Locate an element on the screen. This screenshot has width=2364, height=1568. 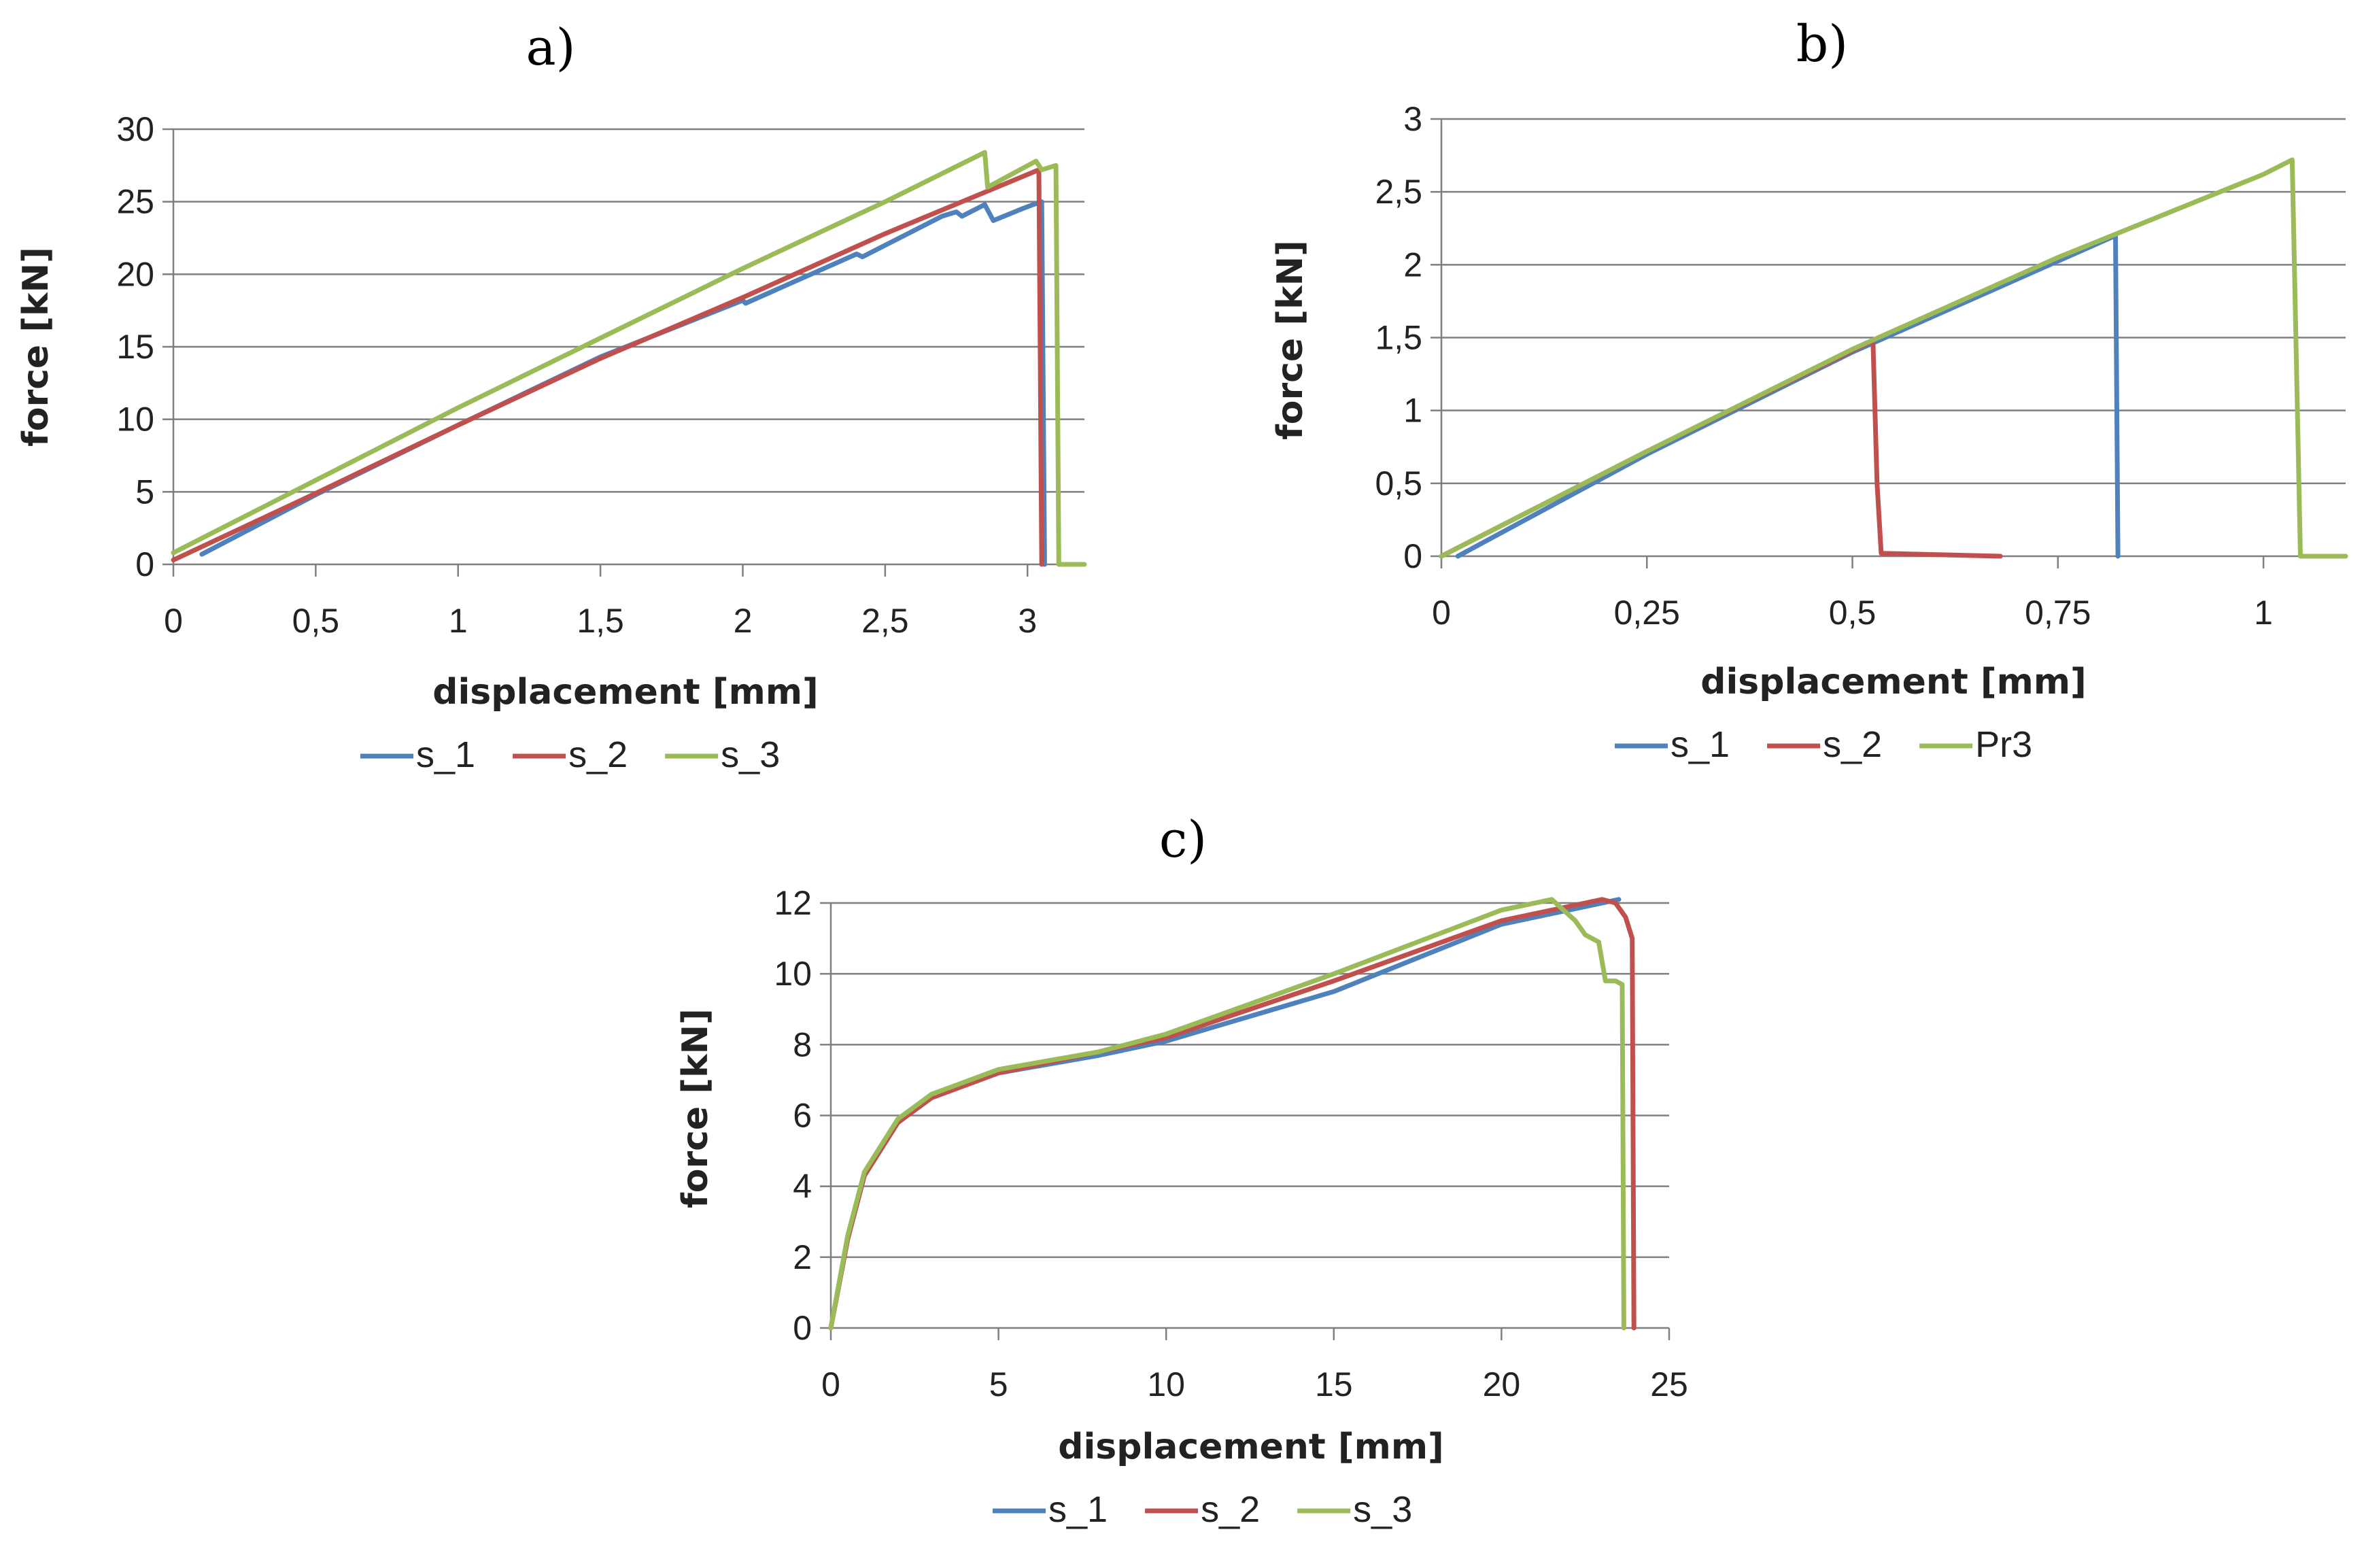
y-tick-label: 30 is located at coordinates (135, 129).